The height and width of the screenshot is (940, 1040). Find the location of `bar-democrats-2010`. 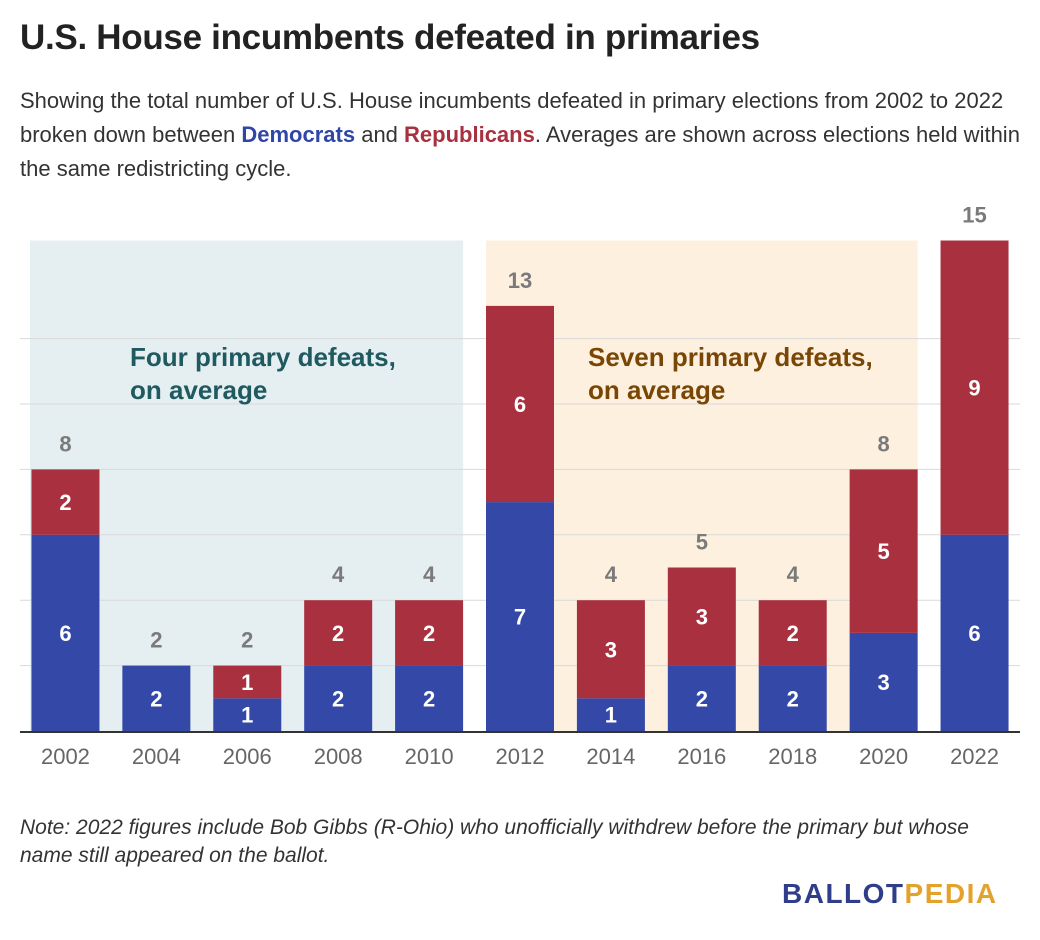

bar-democrats-2010 is located at coordinates (429, 698).